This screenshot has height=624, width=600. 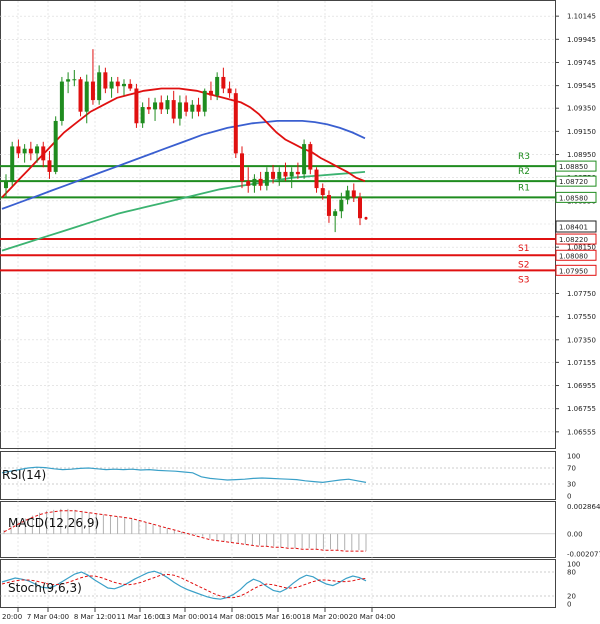 I want to click on last-price-dot, so click(x=366, y=218).